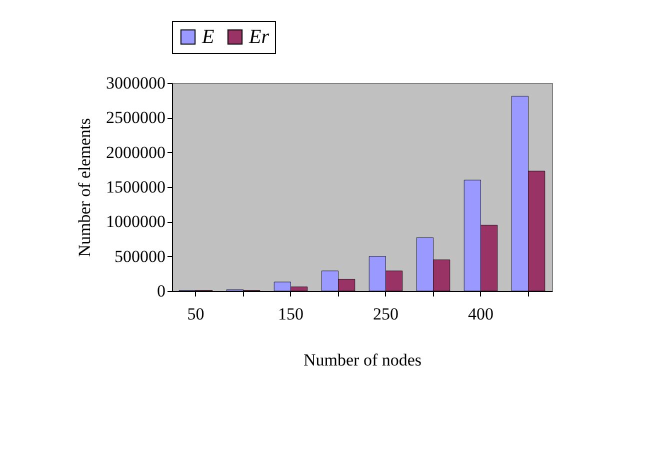  What do you see at coordinates (136, 222) in the screenshot?
I see `y-tick-label: 1000000` at bounding box center [136, 222].